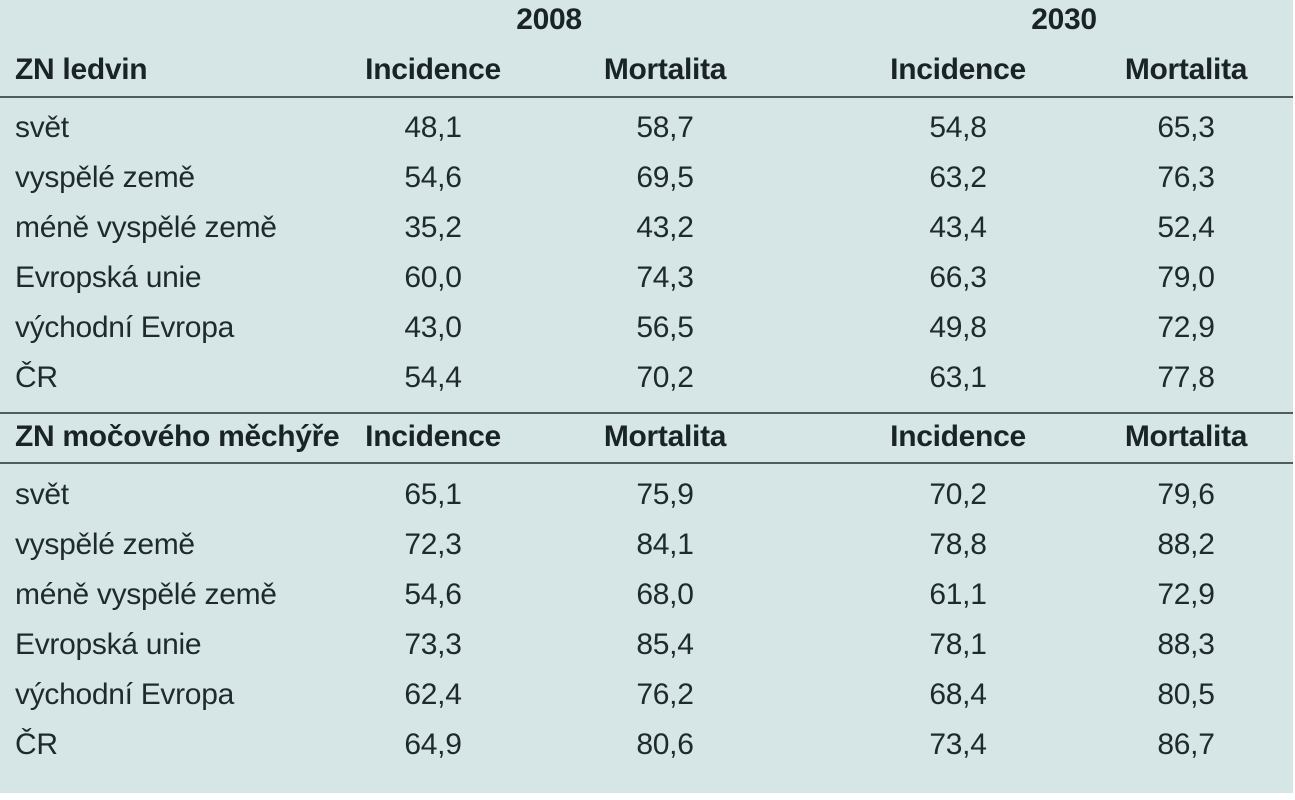 The image size is (1295, 800). What do you see at coordinates (958, 127) in the screenshot?
I see `table-cell: 54,8` at bounding box center [958, 127].